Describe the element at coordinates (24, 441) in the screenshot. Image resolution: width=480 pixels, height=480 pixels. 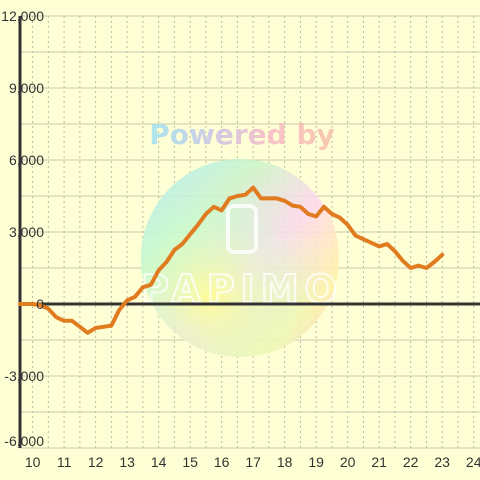
I see `y-tick-label: -6,000` at that location.